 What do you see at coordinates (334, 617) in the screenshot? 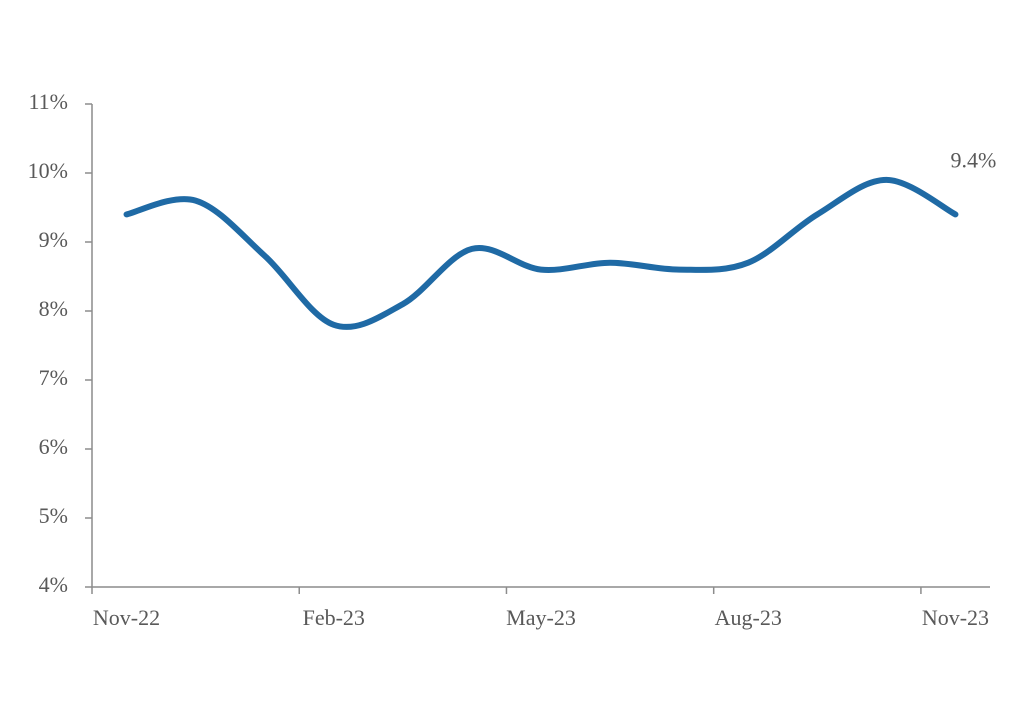
I see `x-tick-label: Feb-23` at bounding box center [334, 617].